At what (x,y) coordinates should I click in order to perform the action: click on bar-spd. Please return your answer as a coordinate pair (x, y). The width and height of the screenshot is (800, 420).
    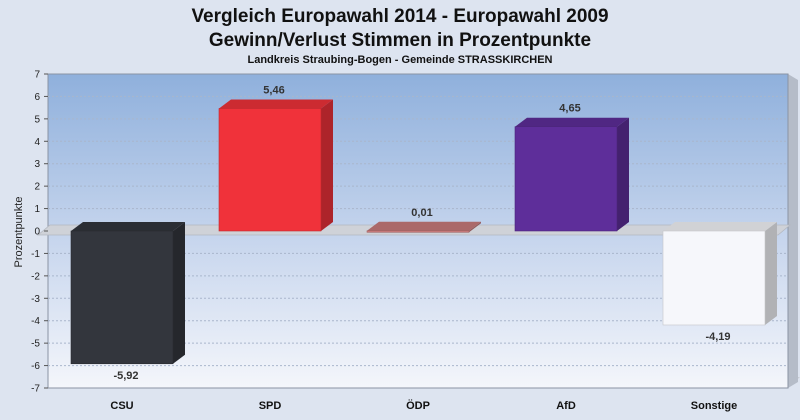
    Looking at the image, I should click on (275, 165).